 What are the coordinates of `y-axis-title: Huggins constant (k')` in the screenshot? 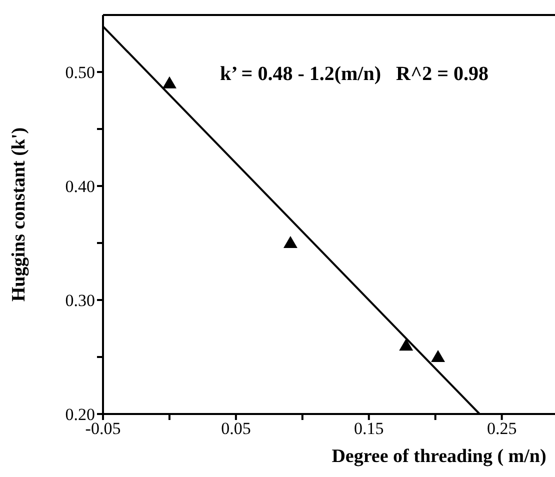 It's located at (19, 214).